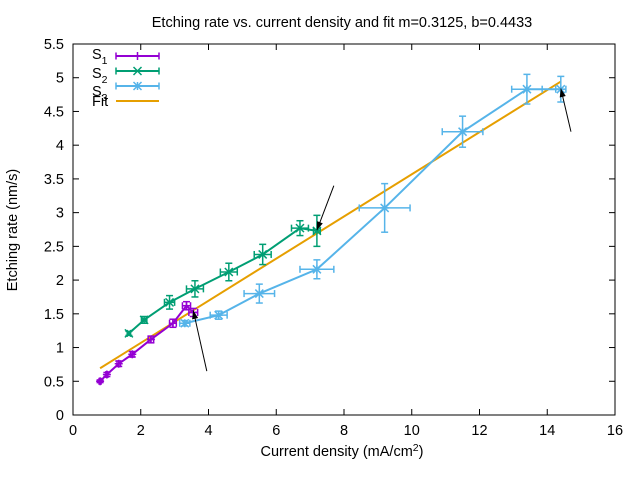  What do you see at coordinates (60, 416) in the screenshot?
I see `y-tick-label: 0` at bounding box center [60, 416].